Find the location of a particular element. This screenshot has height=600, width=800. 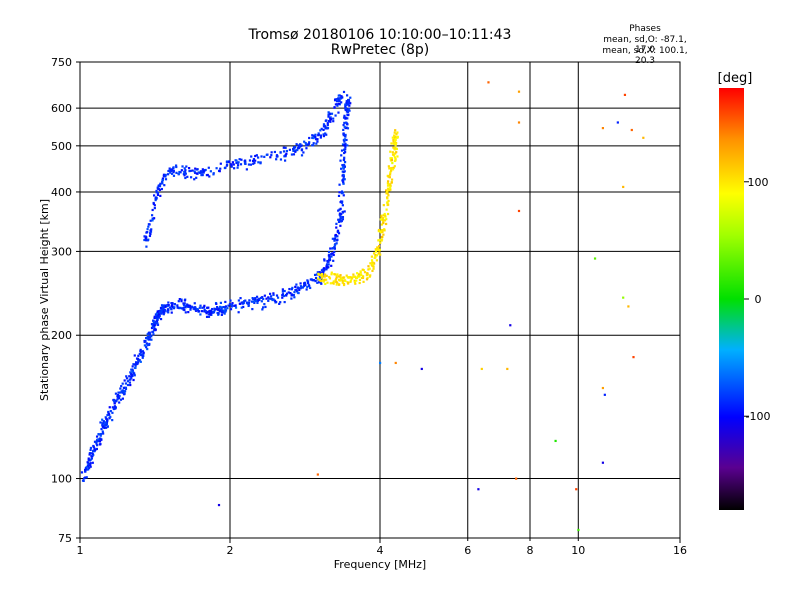

x-tick-label: 10 is located at coordinates (578, 550).